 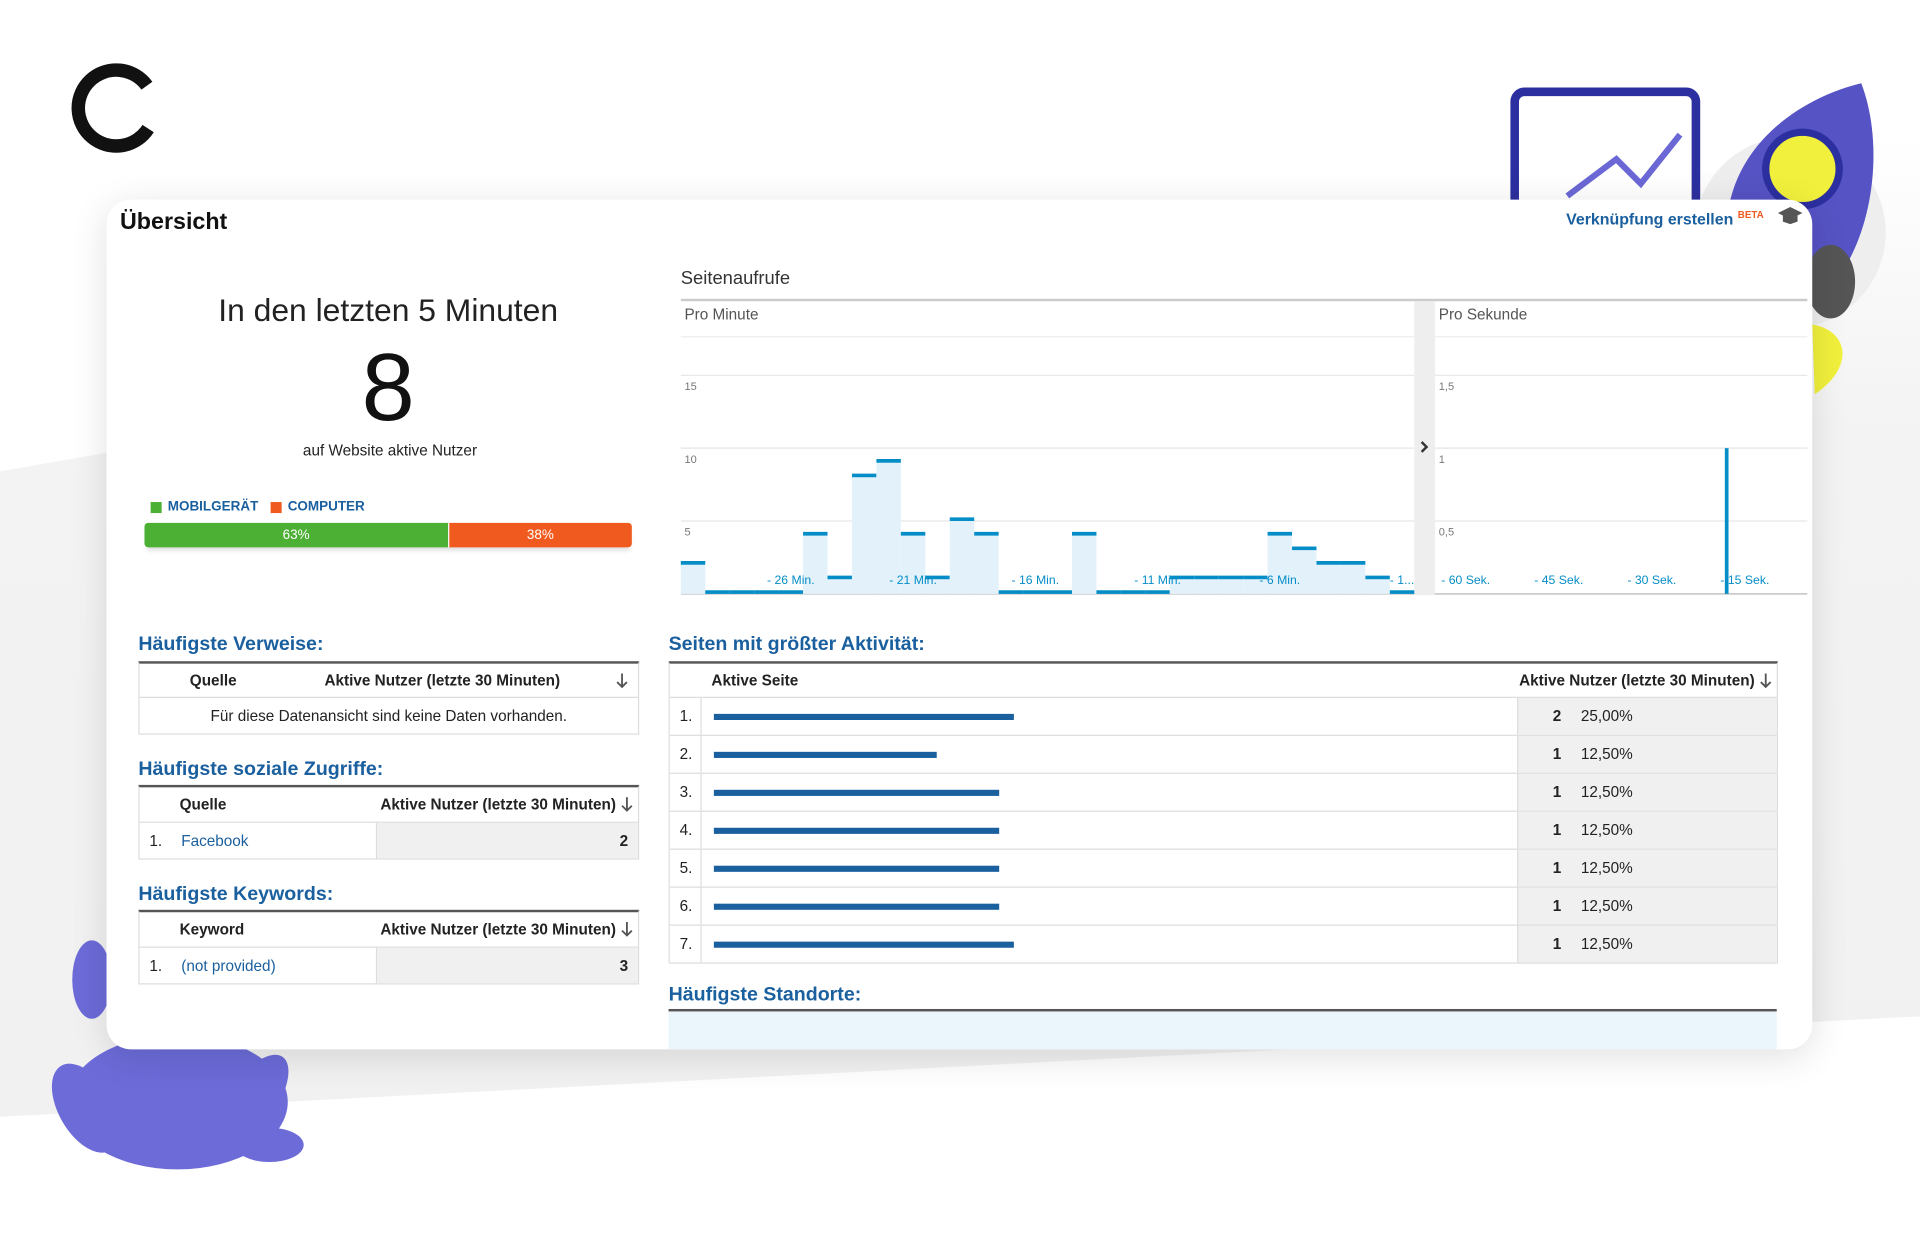 What do you see at coordinates (213, 507) in the screenshot?
I see `legend-label: MOBILGERÄT` at bounding box center [213, 507].